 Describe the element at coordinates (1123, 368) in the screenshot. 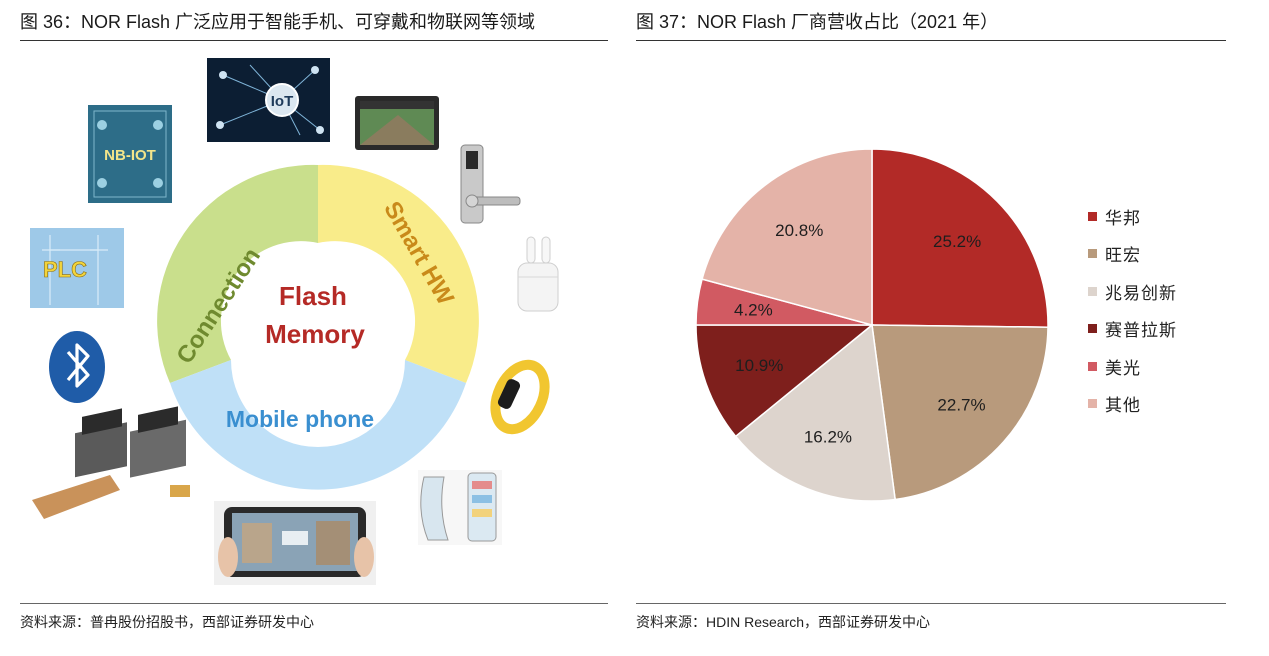

I see `legend-label: 美光` at that location.